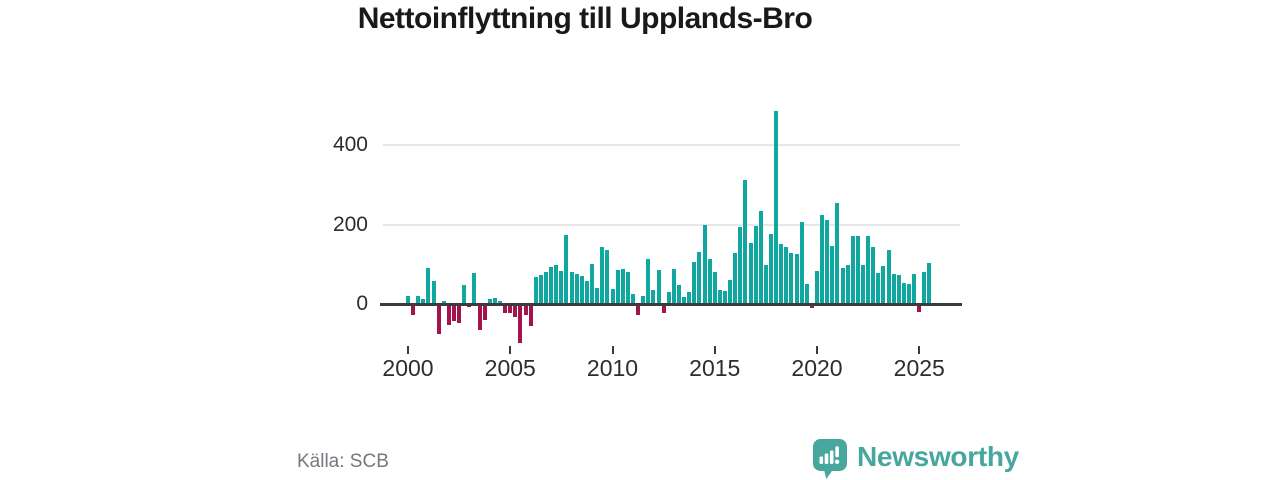 The height and width of the screenshot is (480, 1280). Describe the element at coordinates (776, 207) in the screenshot. I see `bar-2018-q1` at that location.